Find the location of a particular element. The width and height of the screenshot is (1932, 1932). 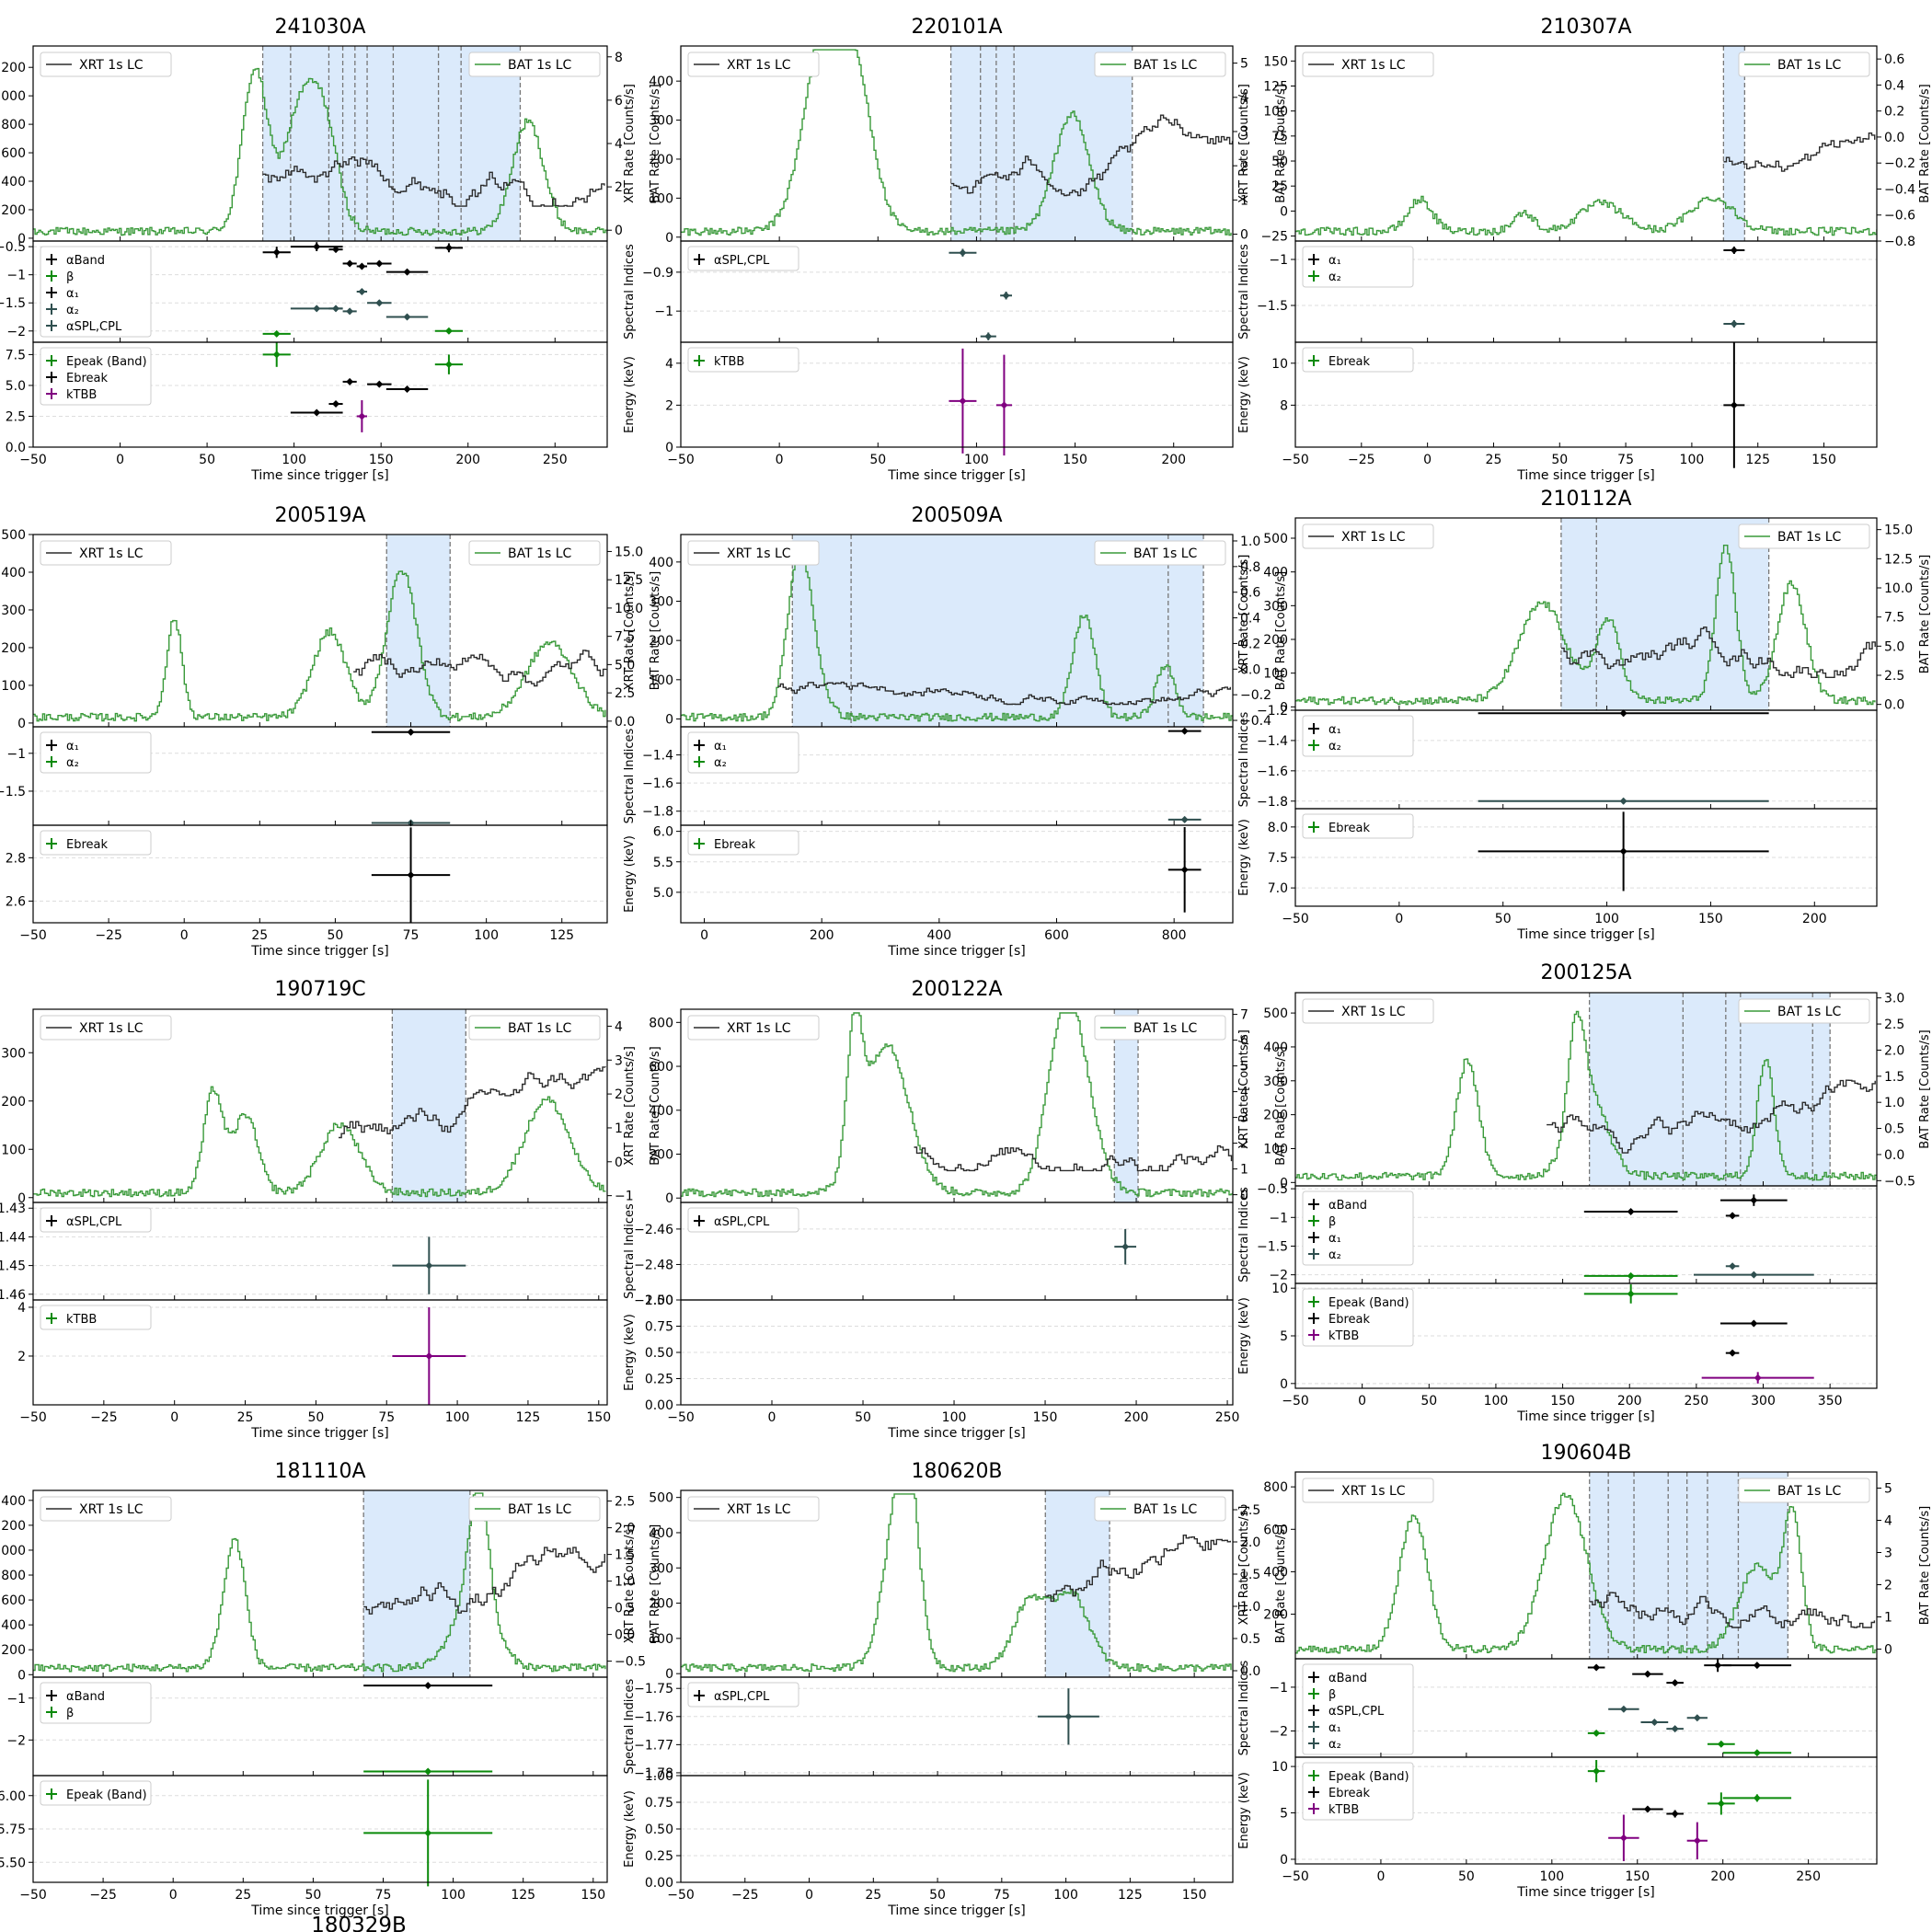

x-axis-label: Time since trigger [s] is located at coordinates (956, 475).